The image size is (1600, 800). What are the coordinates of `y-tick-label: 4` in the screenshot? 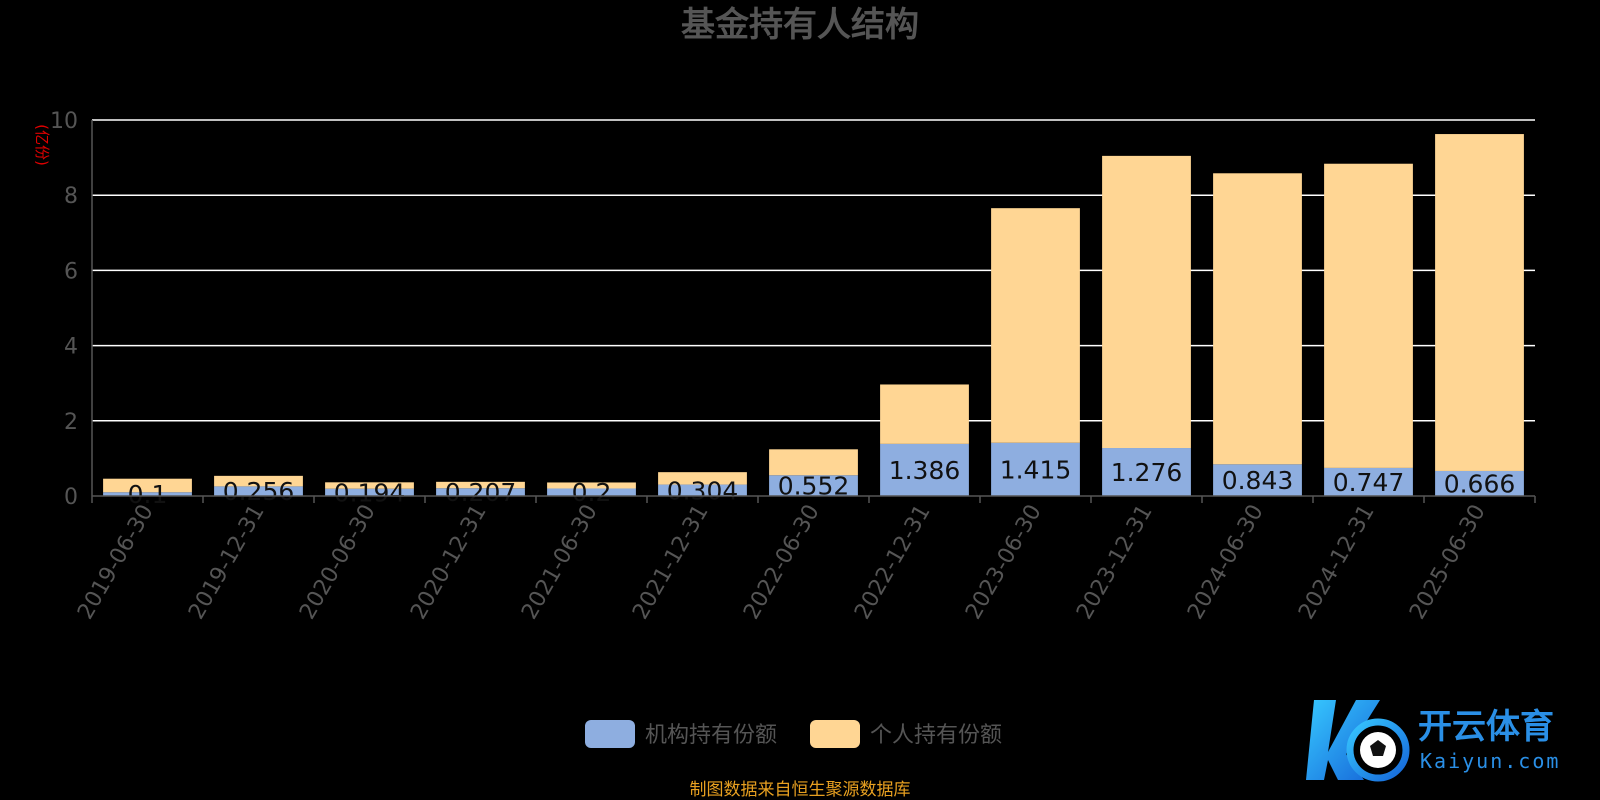 It's located at (71, 347).